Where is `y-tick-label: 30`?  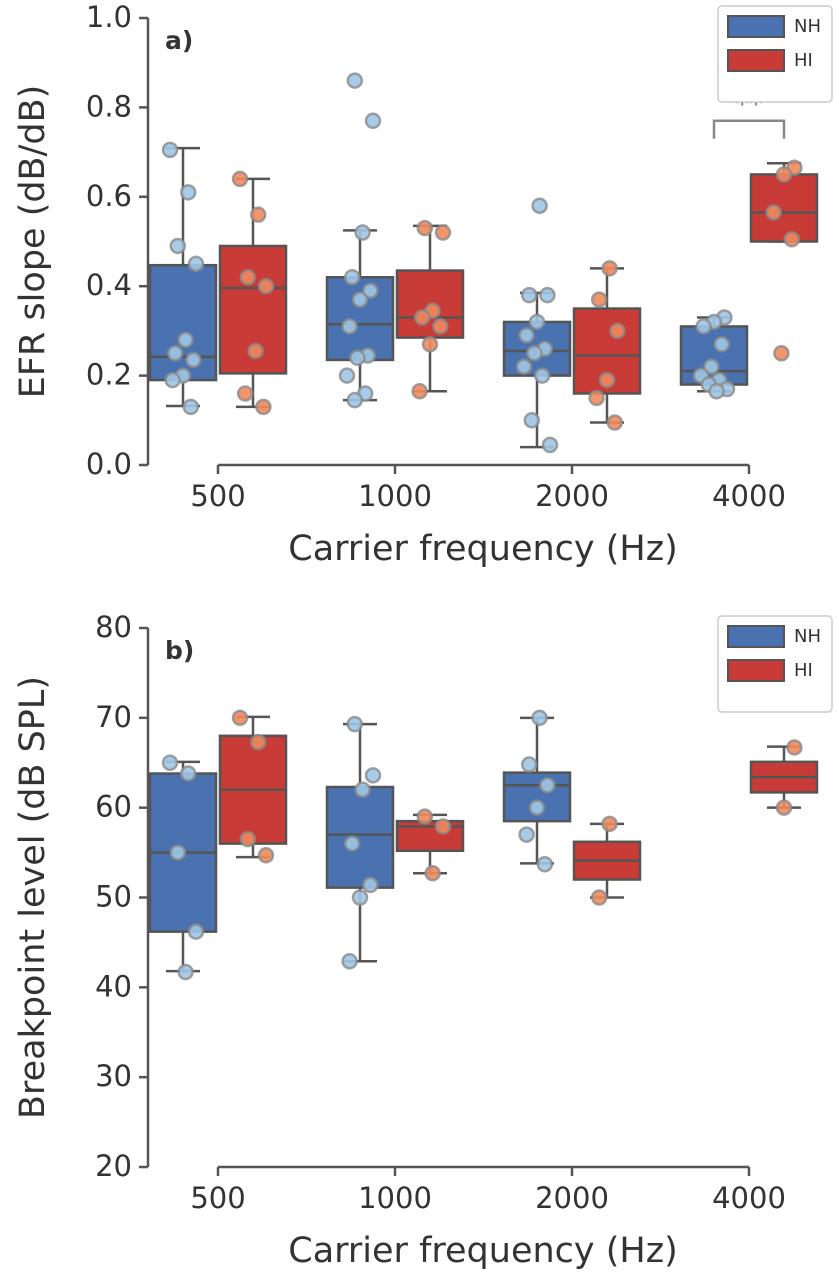 y-tick-label: 30 is located at coordinates (113, 1076).